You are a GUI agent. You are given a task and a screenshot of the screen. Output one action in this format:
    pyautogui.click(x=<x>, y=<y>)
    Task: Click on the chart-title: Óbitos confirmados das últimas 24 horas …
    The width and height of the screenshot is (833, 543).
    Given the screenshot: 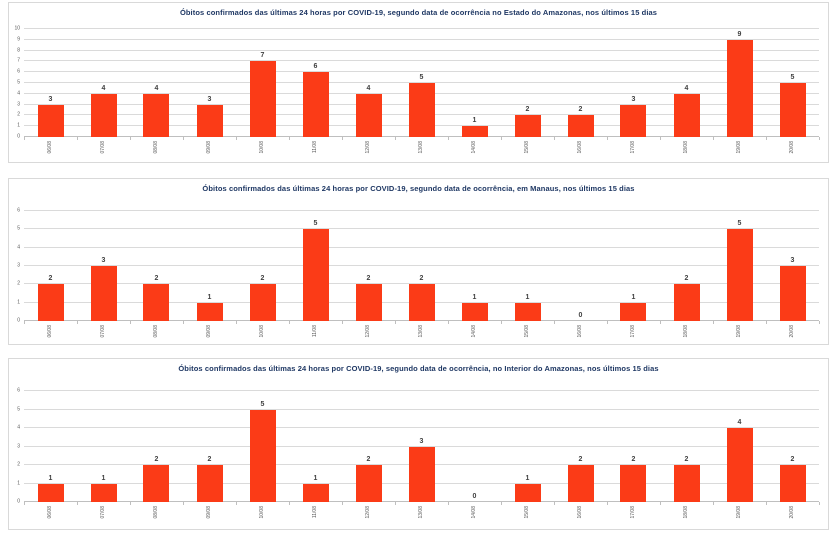 What is the action you would take?
    pyautogui.click(x=418, y=188)
    